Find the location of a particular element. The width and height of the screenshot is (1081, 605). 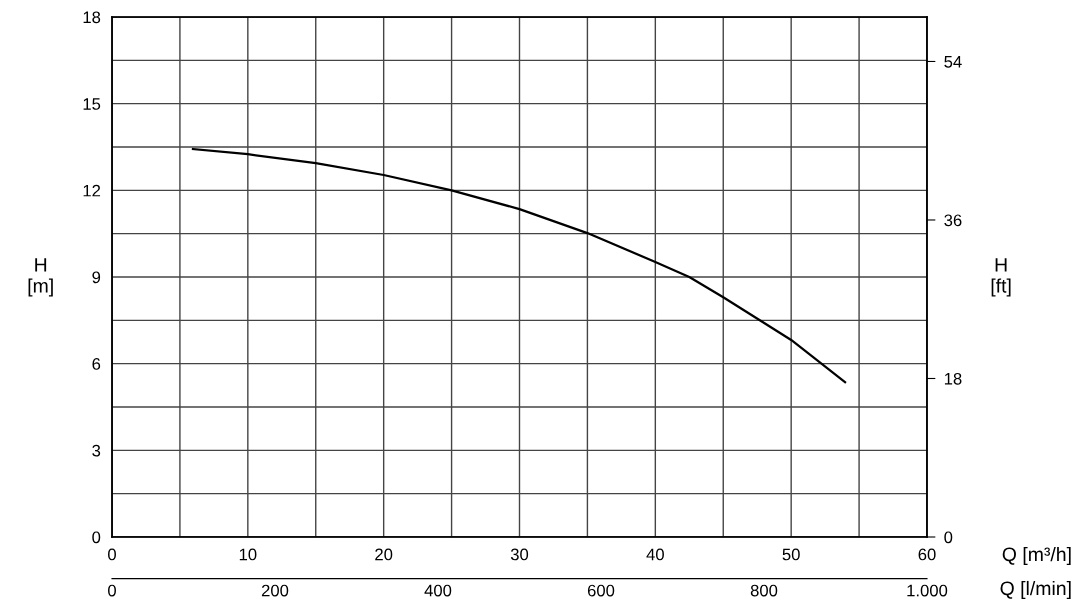

y-tick-label: 15 is located at coordinates (92, 104).